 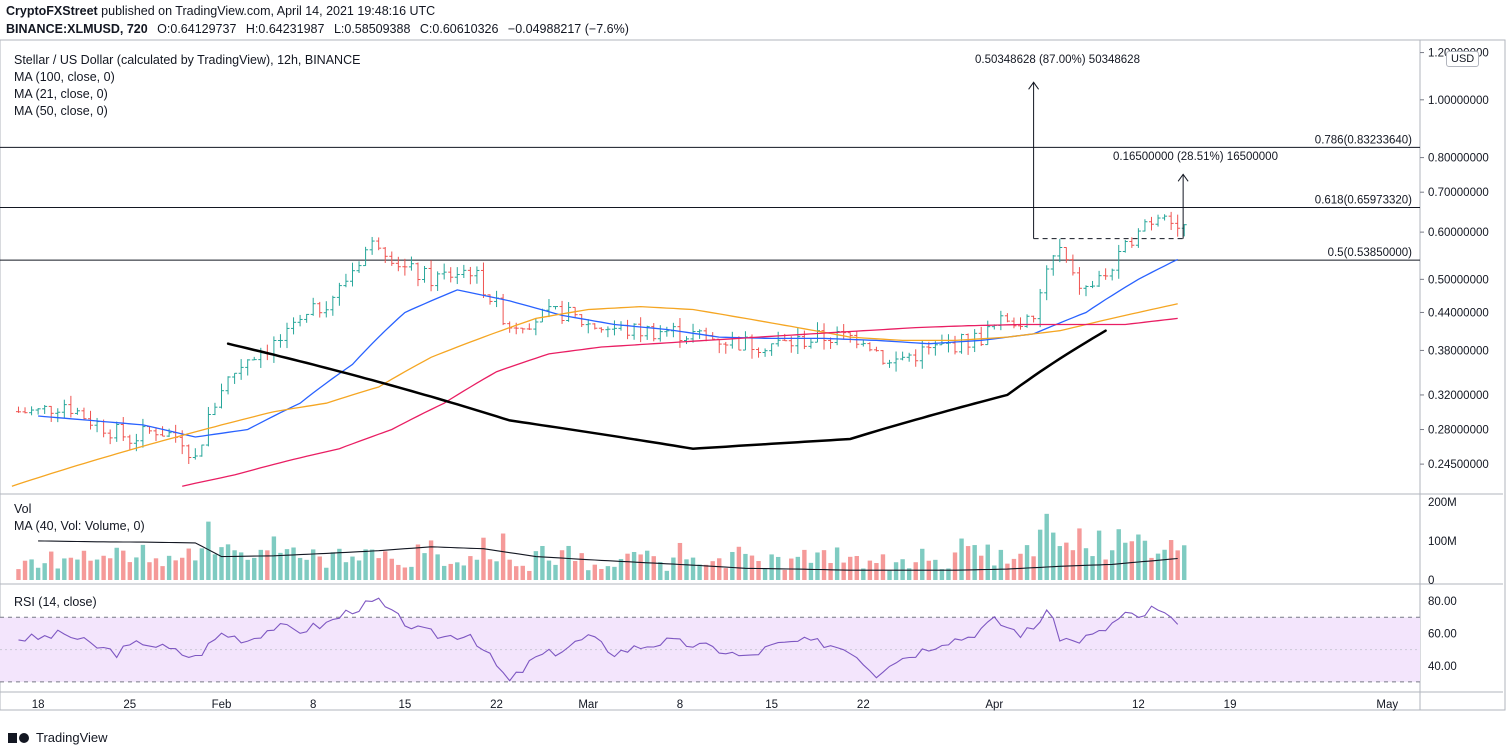 What do you see at coordinates (1442, 602) in the screenshot?
I see `rsi-tick-label: 80.00` at bounding box center [1442, 602].